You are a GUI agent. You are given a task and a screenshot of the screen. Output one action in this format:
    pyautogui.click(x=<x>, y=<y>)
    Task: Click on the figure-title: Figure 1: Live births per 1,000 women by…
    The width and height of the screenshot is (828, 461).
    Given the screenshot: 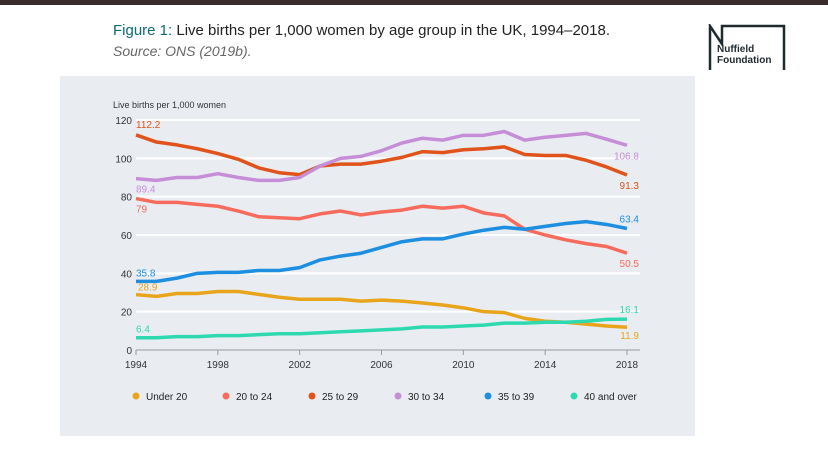 What is the action you would take?
    pyautogui.click(x=361, y=30)
    